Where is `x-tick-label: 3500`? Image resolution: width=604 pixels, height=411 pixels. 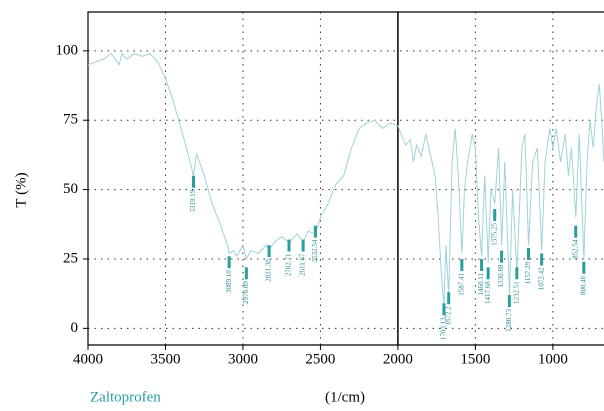
x-tick-label: 3500 is located at coordinates (165, 359).